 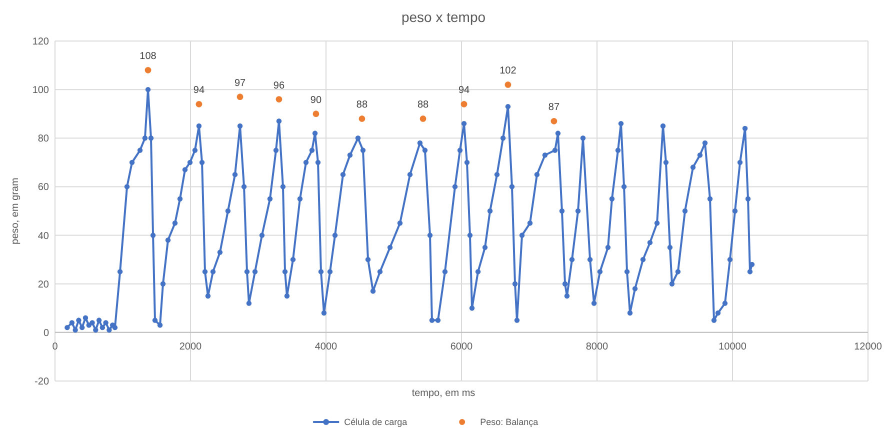 What do you see at coordinates (44, 188) in the screenshot?
I see `y-tick-label: 60` at bounding box center [44, 188].